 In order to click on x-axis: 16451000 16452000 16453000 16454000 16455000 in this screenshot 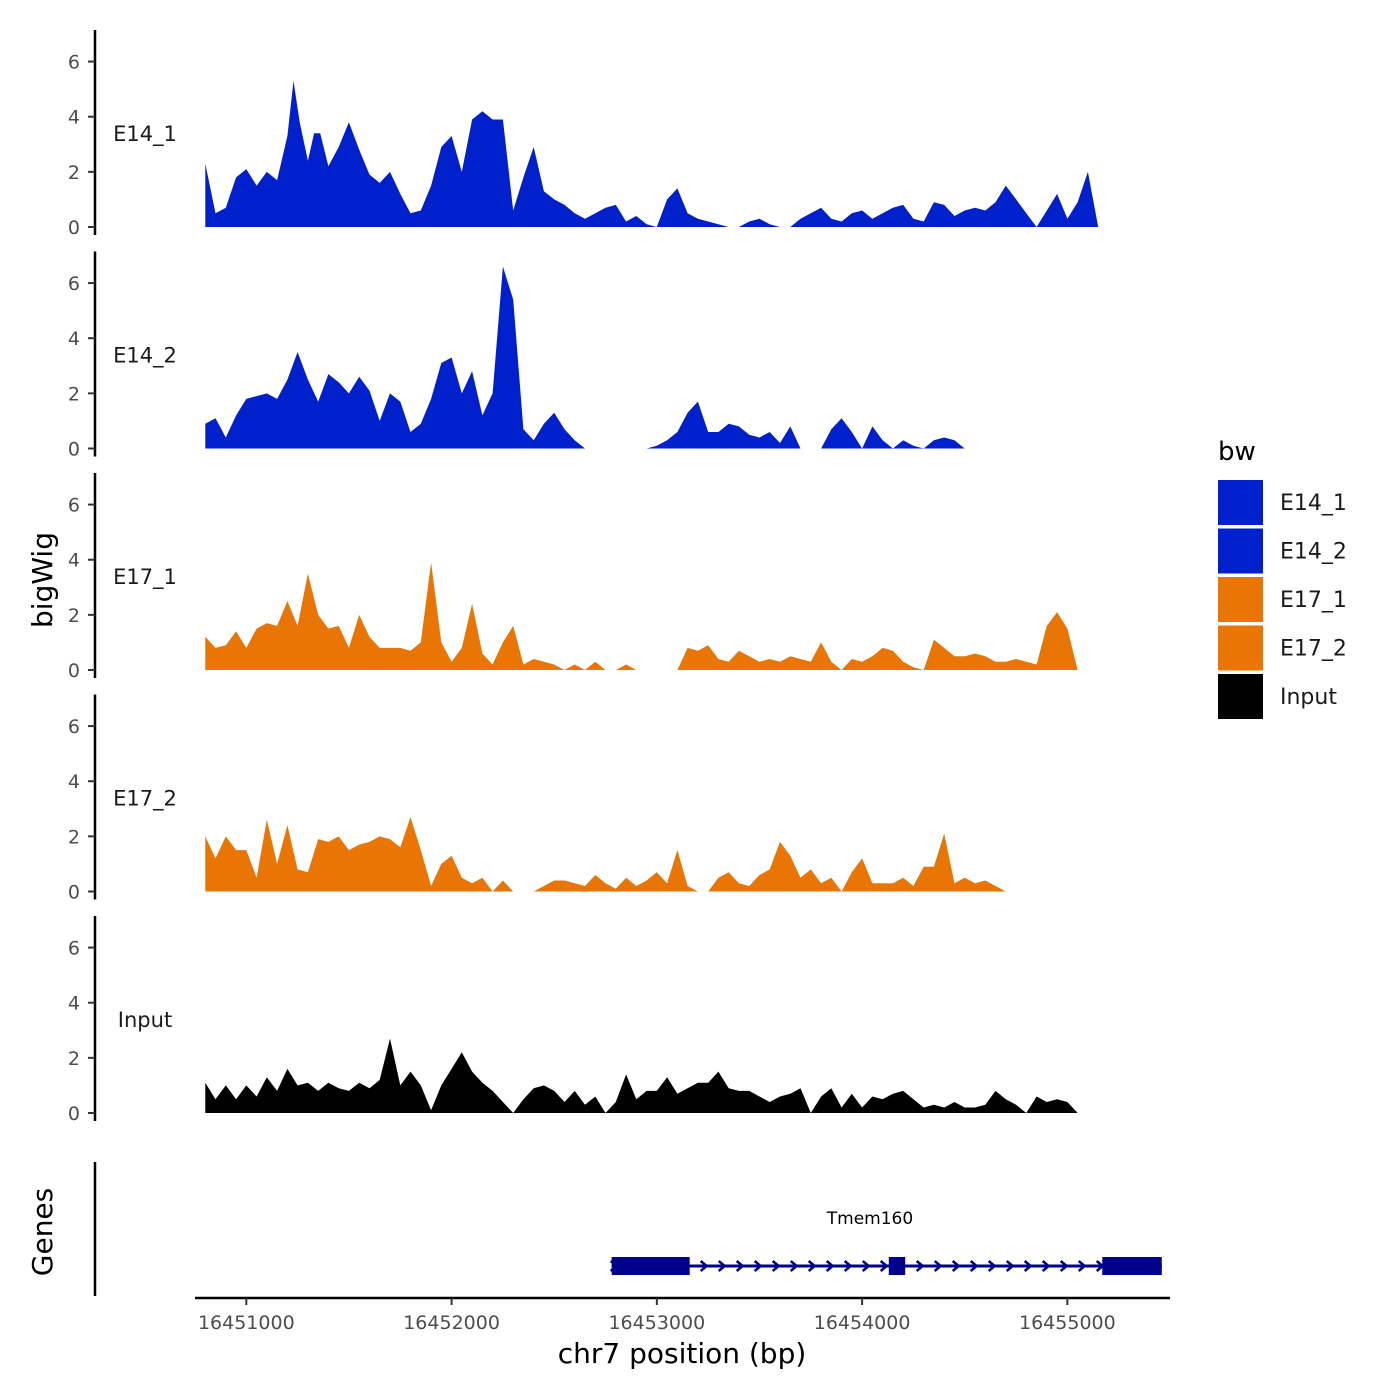, I will do `click(682, 1315)`.